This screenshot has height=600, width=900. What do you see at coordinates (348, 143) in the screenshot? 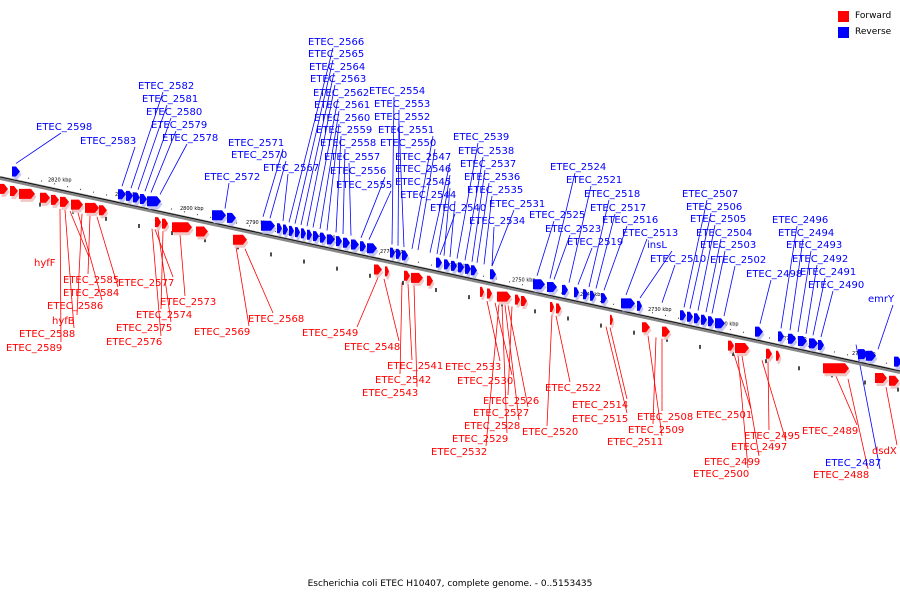
I see `reverse-gene-label: ETEC_2558` at bounding box center [348, 143].